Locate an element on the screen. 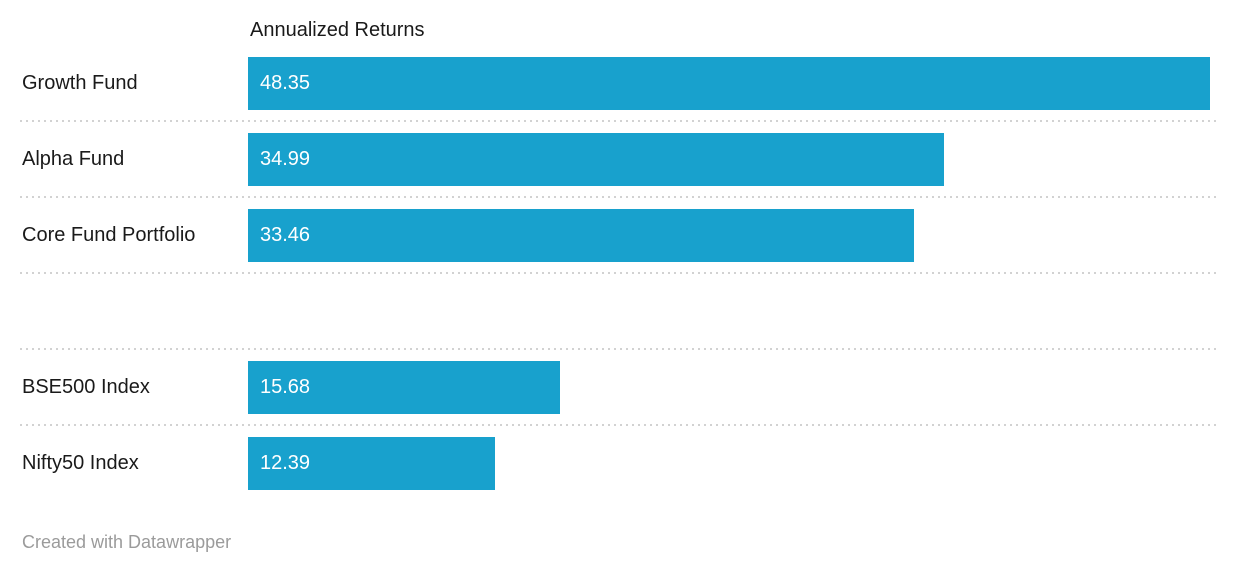 This screenshot has height=578, width=1240. bar-value-label: 34.99 is located at coordinates (285, 158).